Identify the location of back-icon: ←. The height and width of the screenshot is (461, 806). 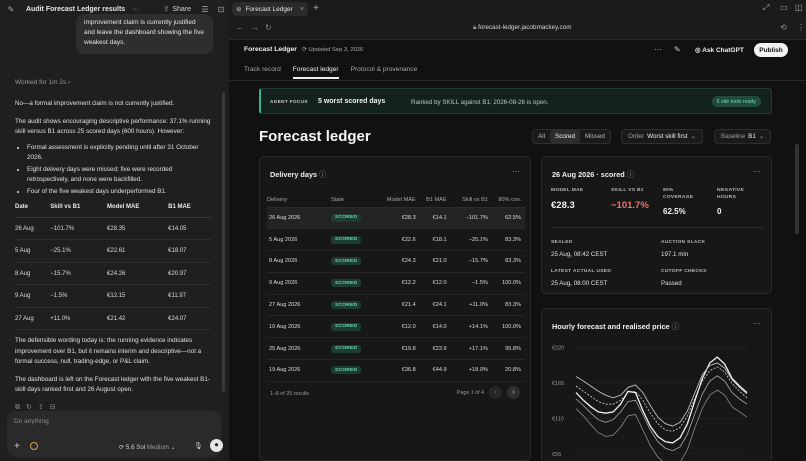
(240, 27).